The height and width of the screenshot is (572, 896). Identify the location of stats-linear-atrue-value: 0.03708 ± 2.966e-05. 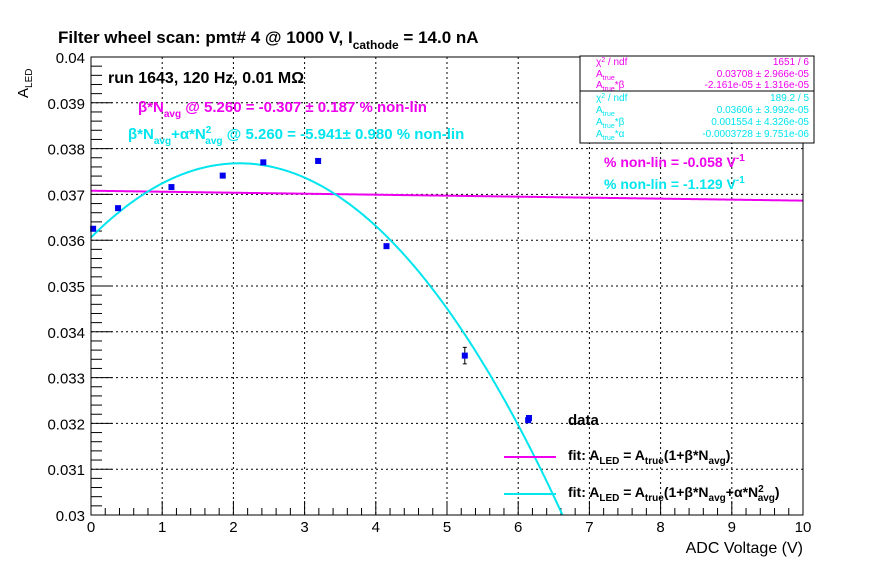
(763, 74).